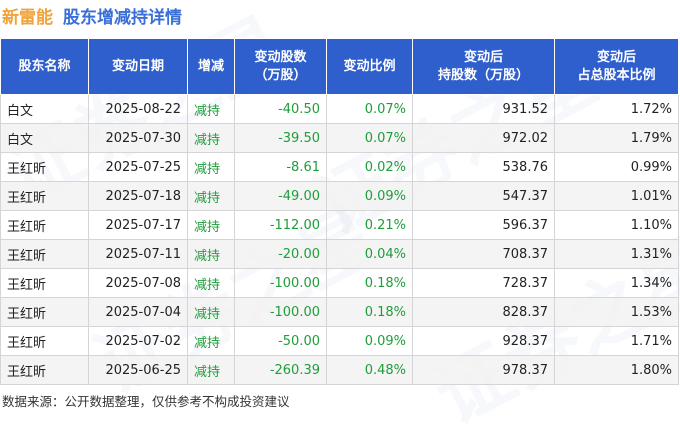 Image resolution: width=680 pixels, height=445 pixels. I want to click on cell-after-holding: 928.37, so click(483, 341).